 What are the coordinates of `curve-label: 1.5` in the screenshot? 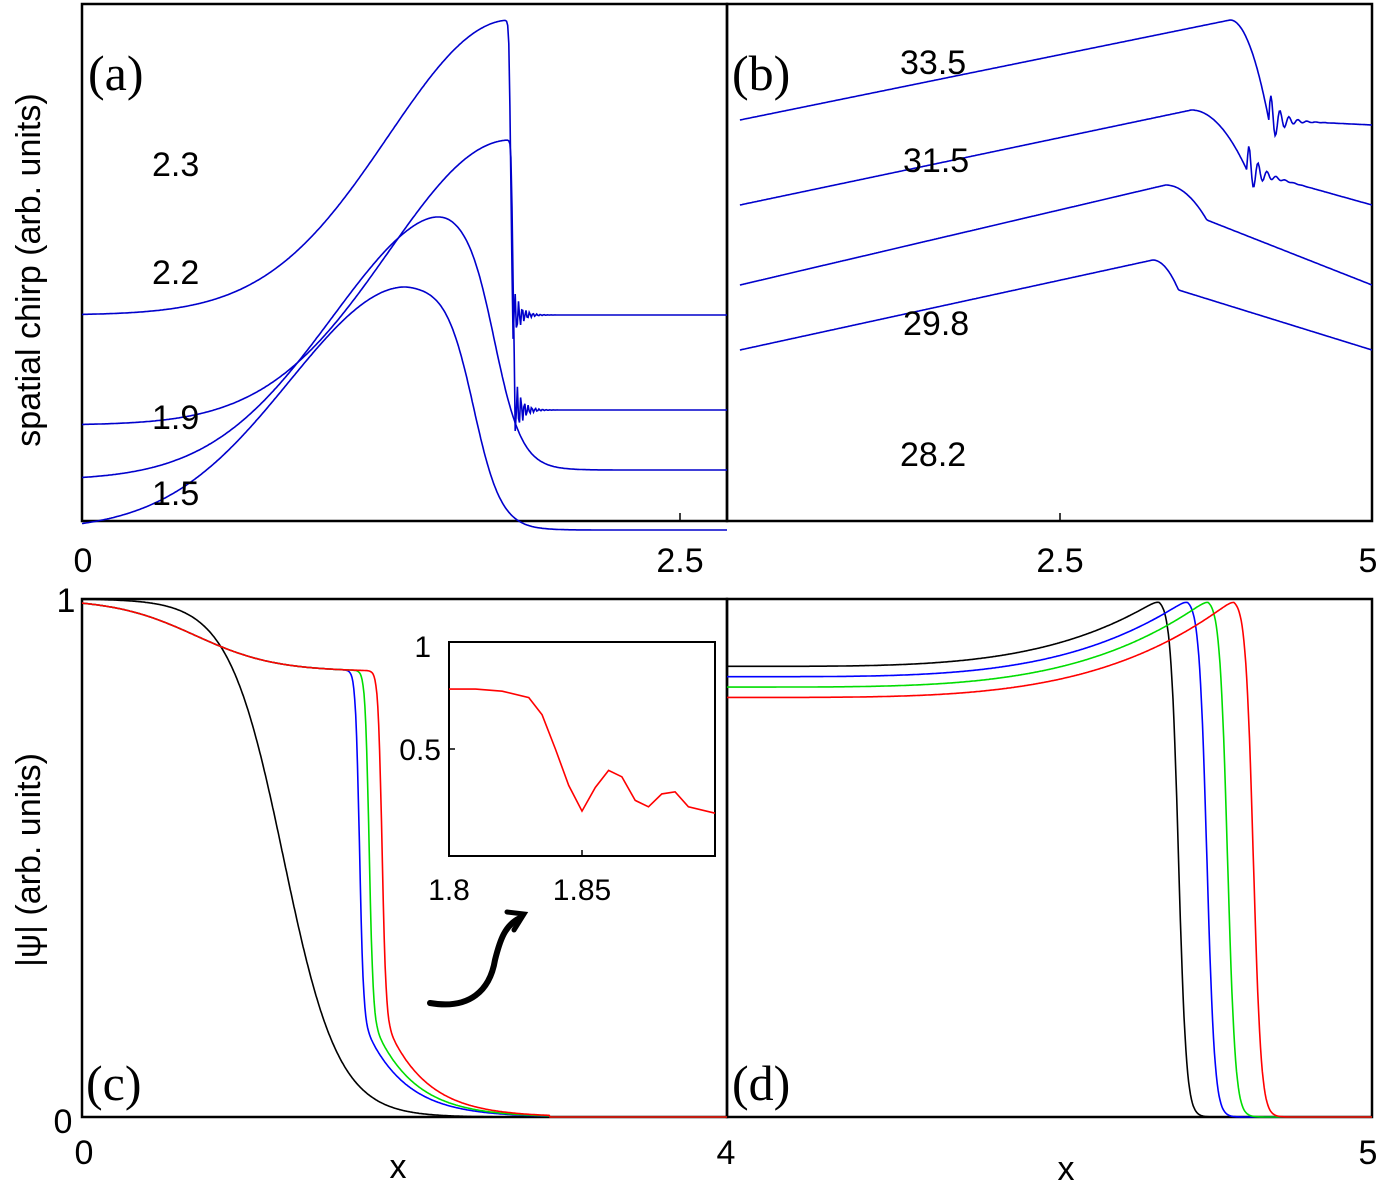 It's located at (175, 494).